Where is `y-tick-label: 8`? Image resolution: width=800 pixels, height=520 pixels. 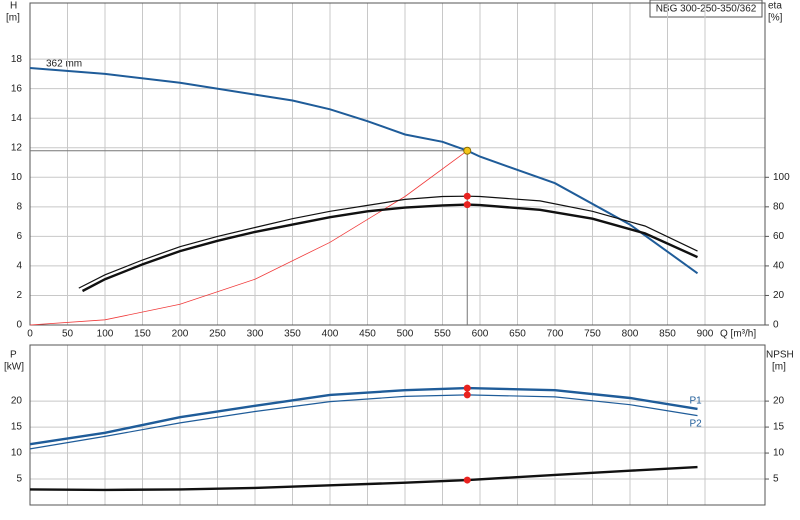 y-tick-label: 8 is located at coordinates (19, 206).